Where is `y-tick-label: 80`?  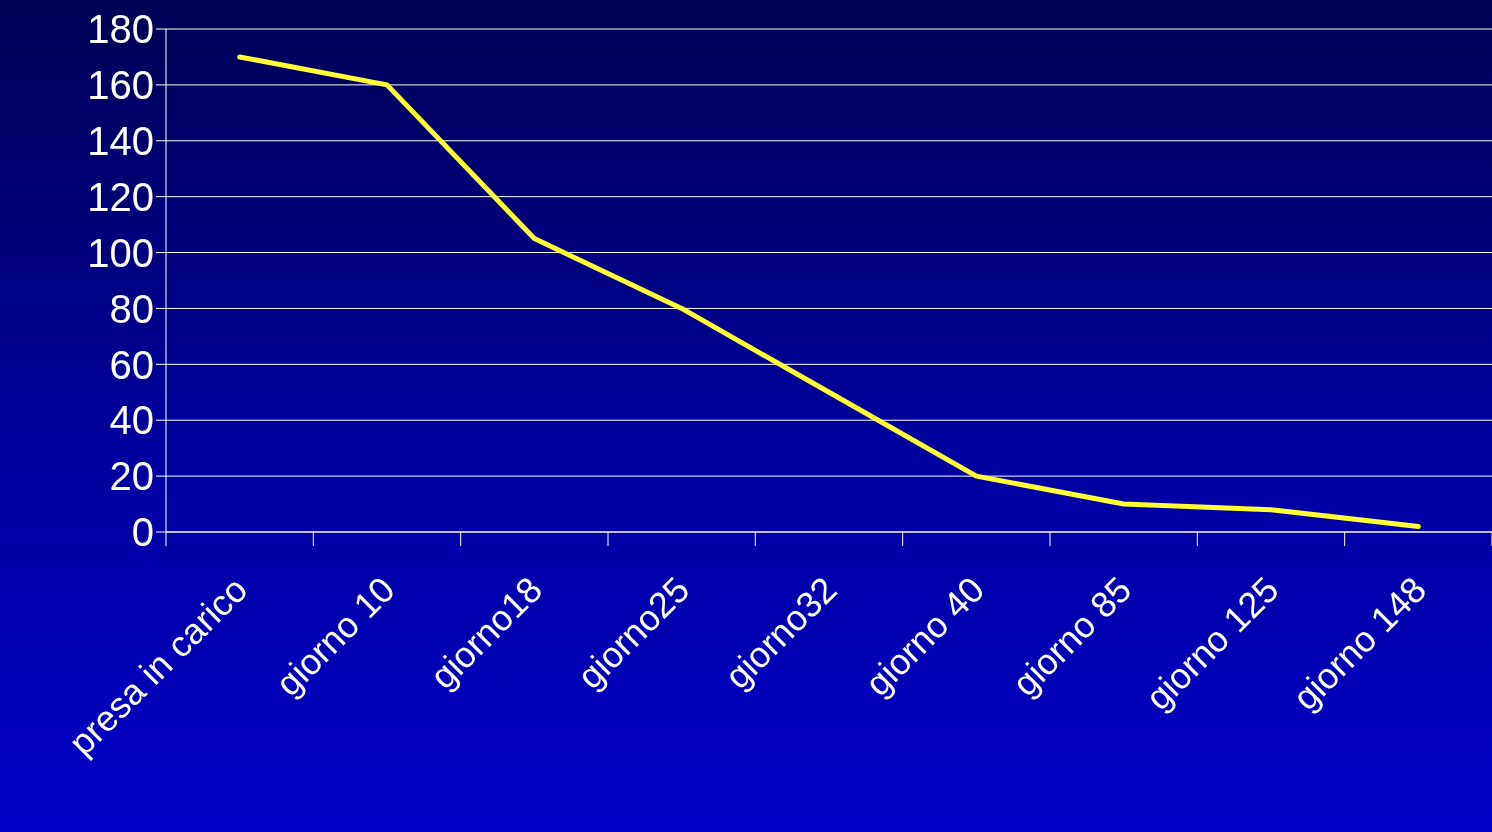
y-tick-label: 80 is located at coordinates (131, 308).